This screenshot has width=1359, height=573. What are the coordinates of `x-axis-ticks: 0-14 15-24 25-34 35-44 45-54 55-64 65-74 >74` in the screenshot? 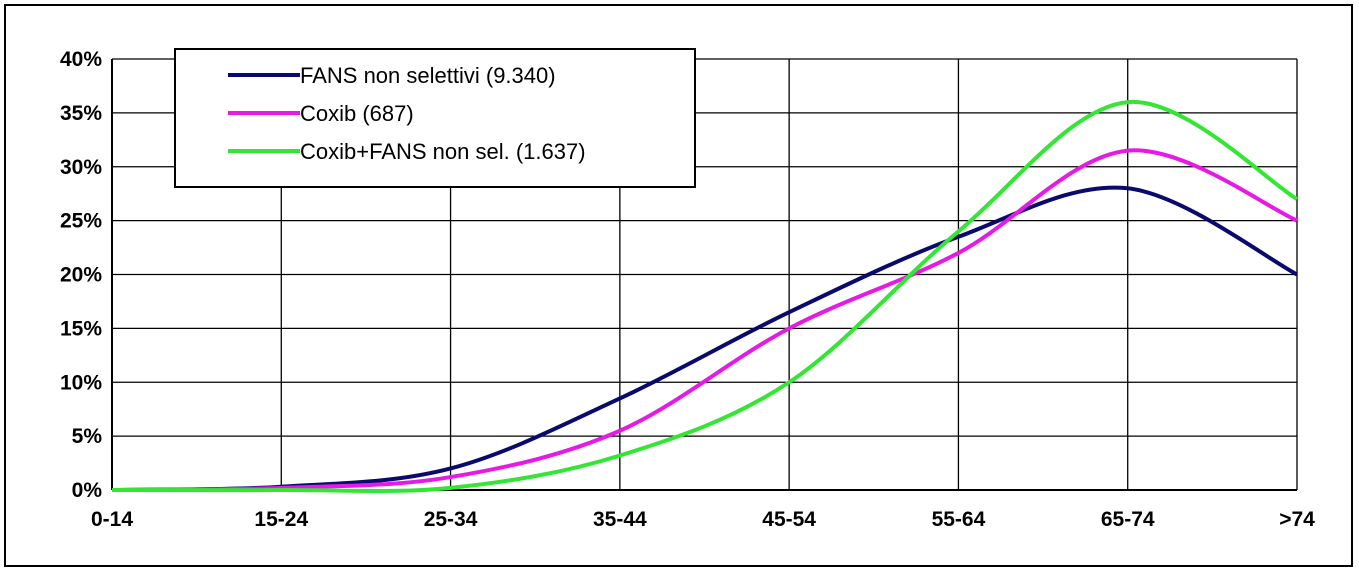 It's located at (703, 519).